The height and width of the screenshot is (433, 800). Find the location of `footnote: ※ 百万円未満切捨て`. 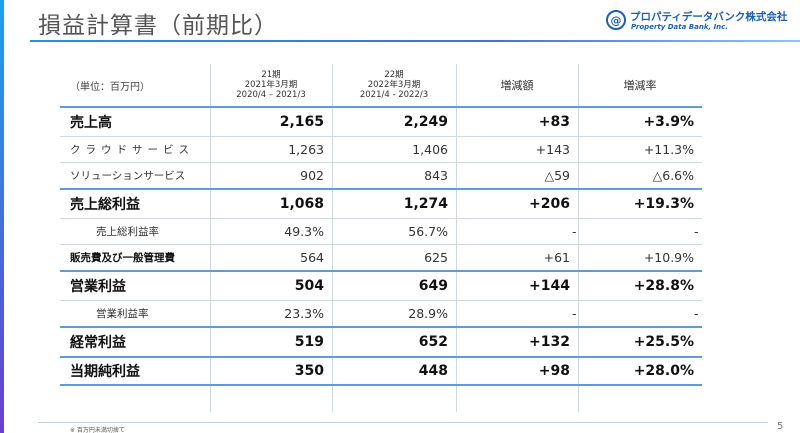

footnote: ※ 百万円未満切捨て is located at coordinates (97, 430).